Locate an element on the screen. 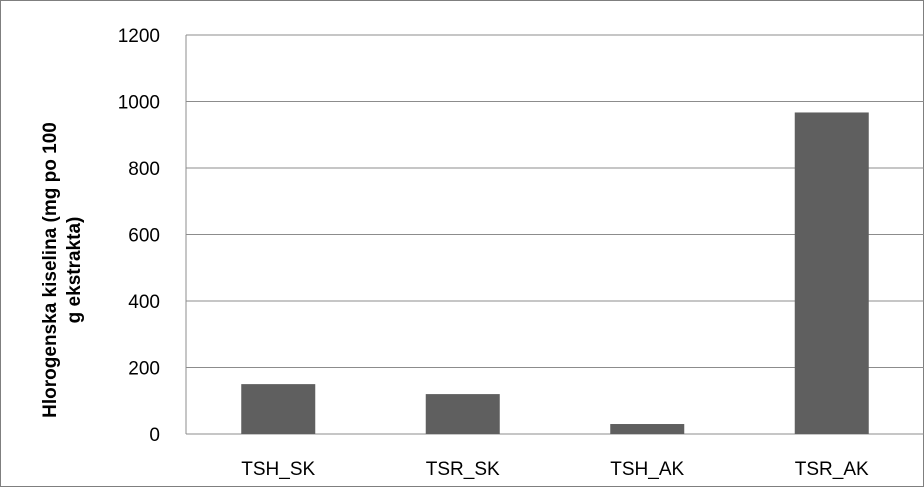  y-tick-label-1200: 1200 is located at coordinates (139, 36).